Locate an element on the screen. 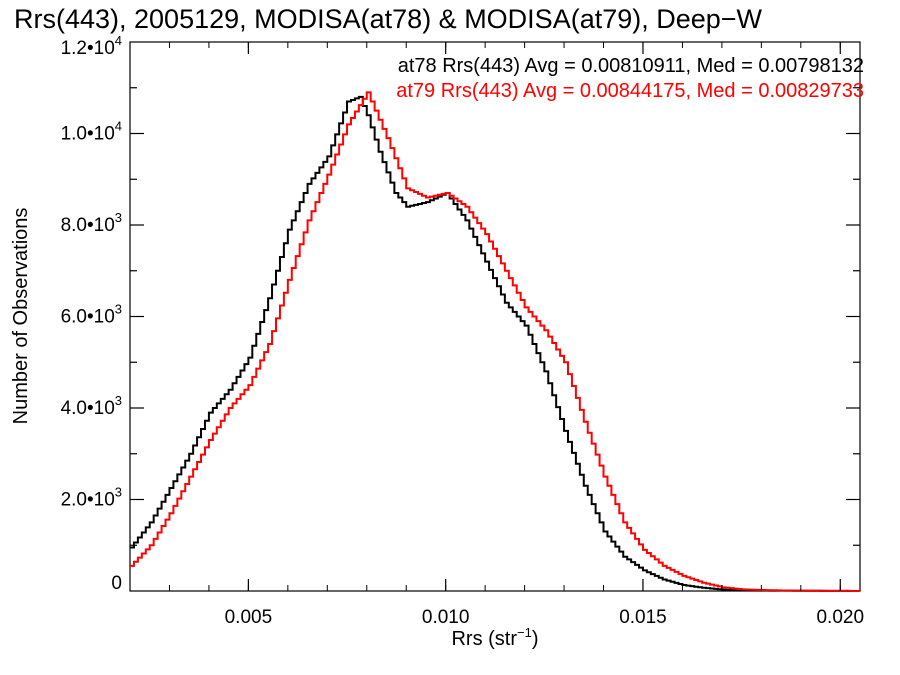 The image size is (900, 675). y-tick-label: 0 is located at coordinates (116, 583).